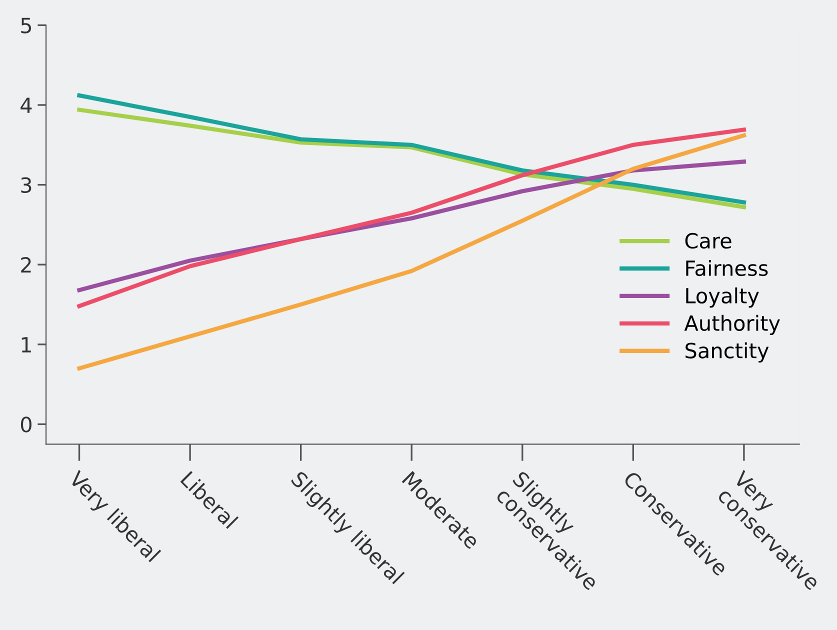 This screenshot has height=630, width=837. What do you see at coordinates (727, 352) in the screenshot?
I see `legend-label: Sanctity` at bounding box center [727, 352].